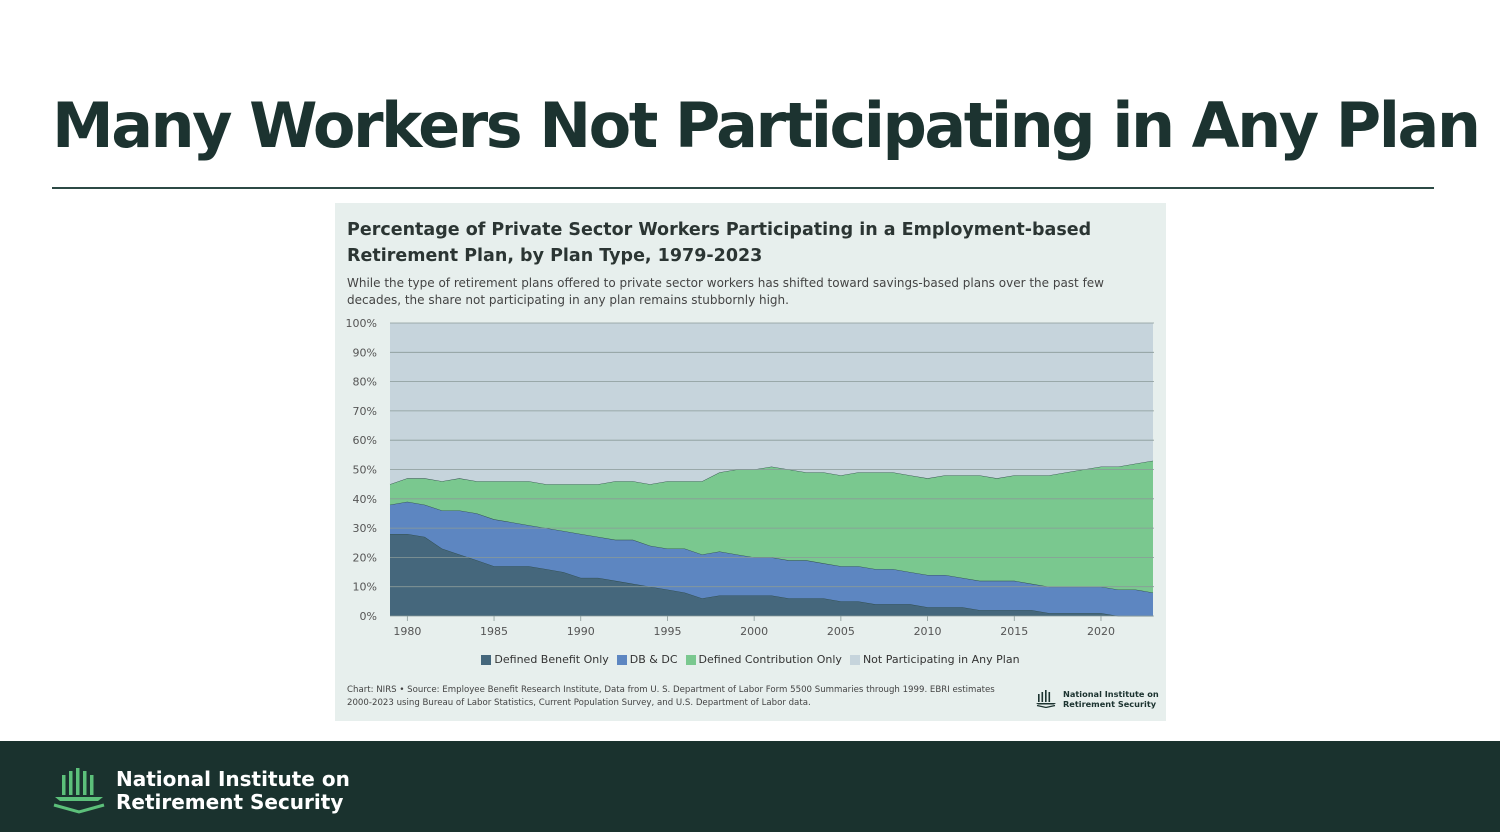 The height and width of the screenshot is (832, 1500). What do you see at coordinates (230, 802) in the screenshot?
I see `footer-line2: Retirement Security` at bounding box center [230, 802].